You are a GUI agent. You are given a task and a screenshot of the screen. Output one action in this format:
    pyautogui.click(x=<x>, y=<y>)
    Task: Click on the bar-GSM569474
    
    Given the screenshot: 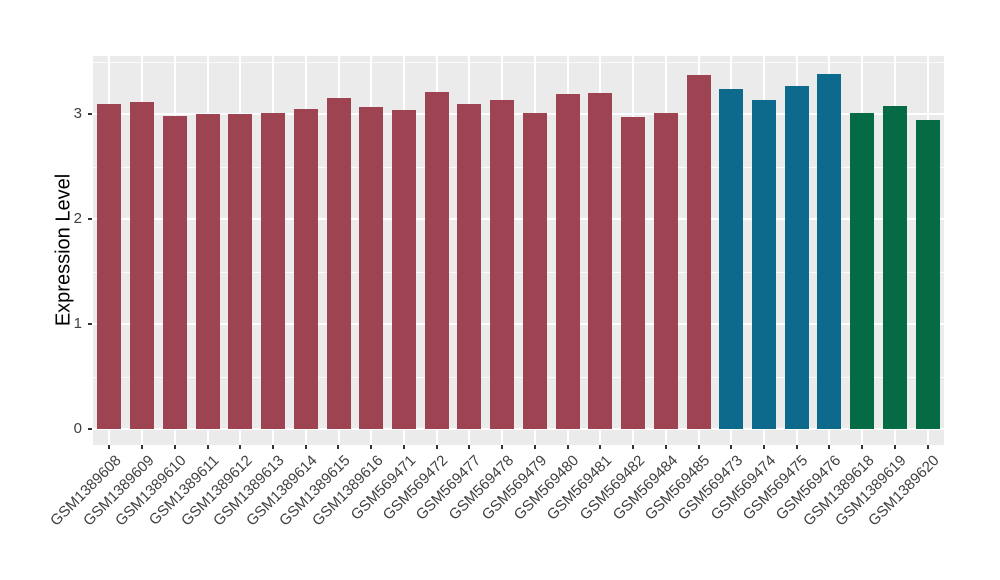 What is the action you would take?
    pyautogui.click(x=764, y=264)
    